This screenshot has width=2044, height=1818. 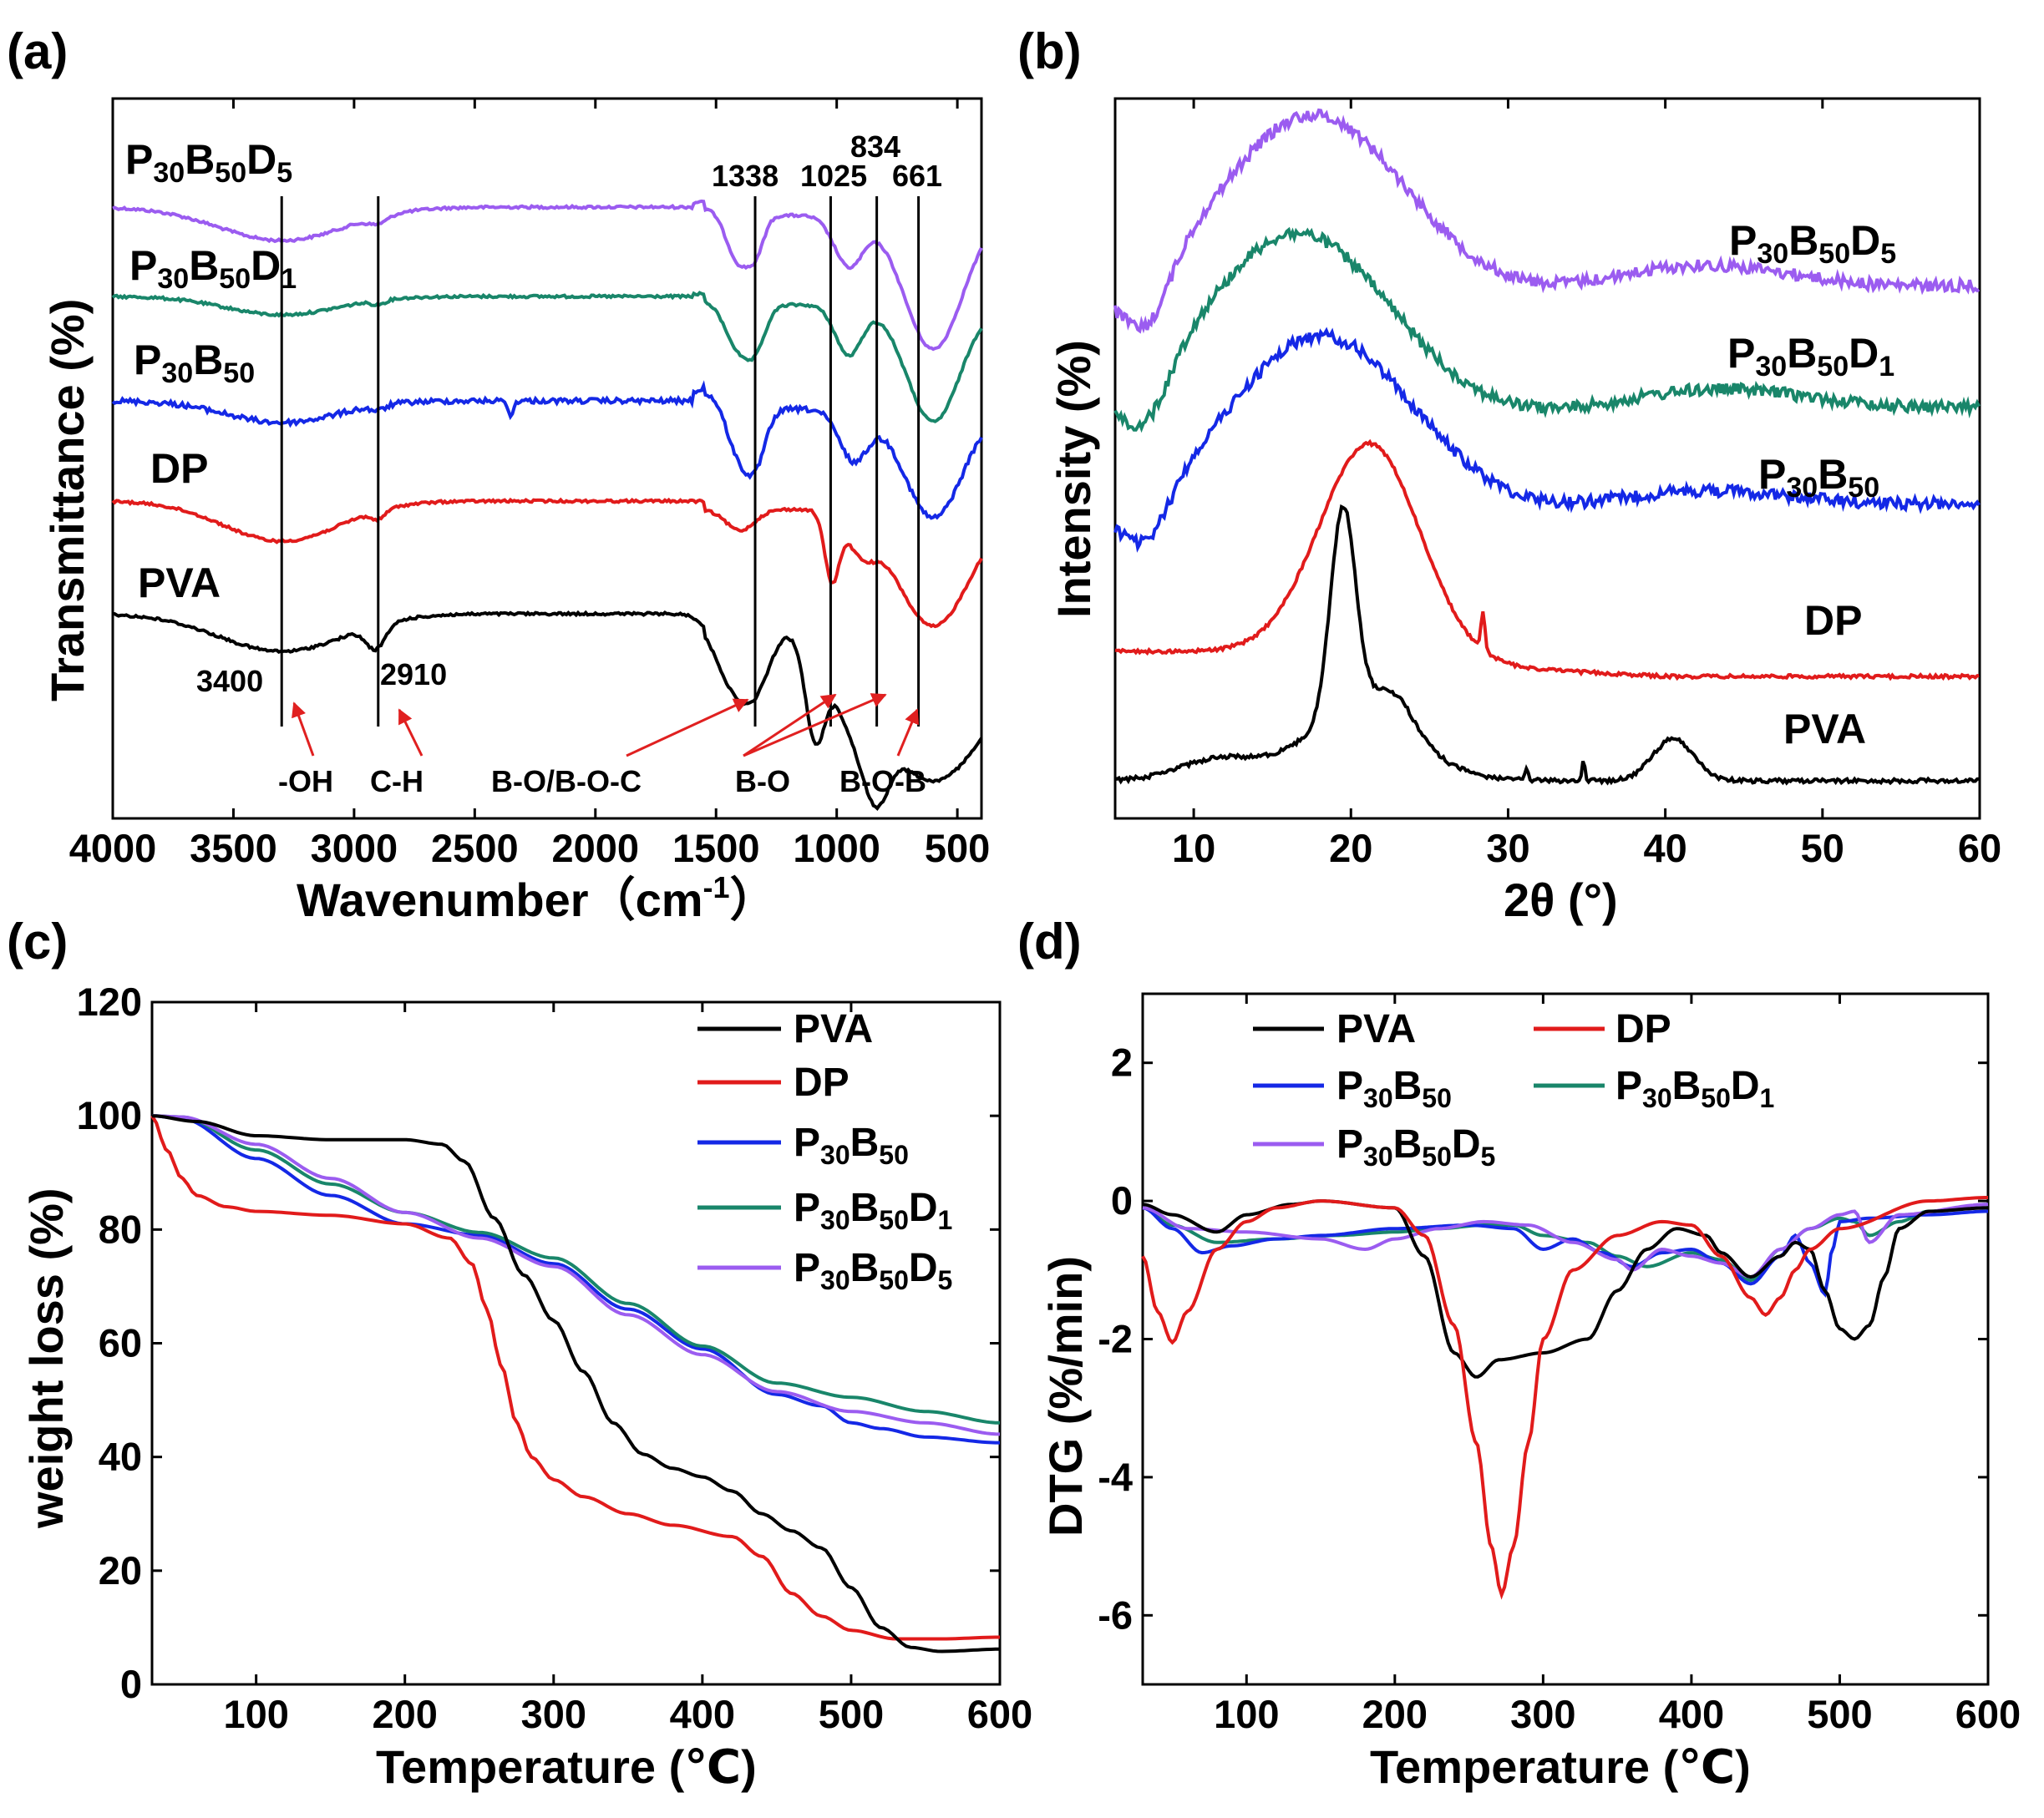 What do you see at coordinates (716, 848) in the screenshot?
I see `a-xtick-label-1500: 1500` at bounding box center [716, 848].